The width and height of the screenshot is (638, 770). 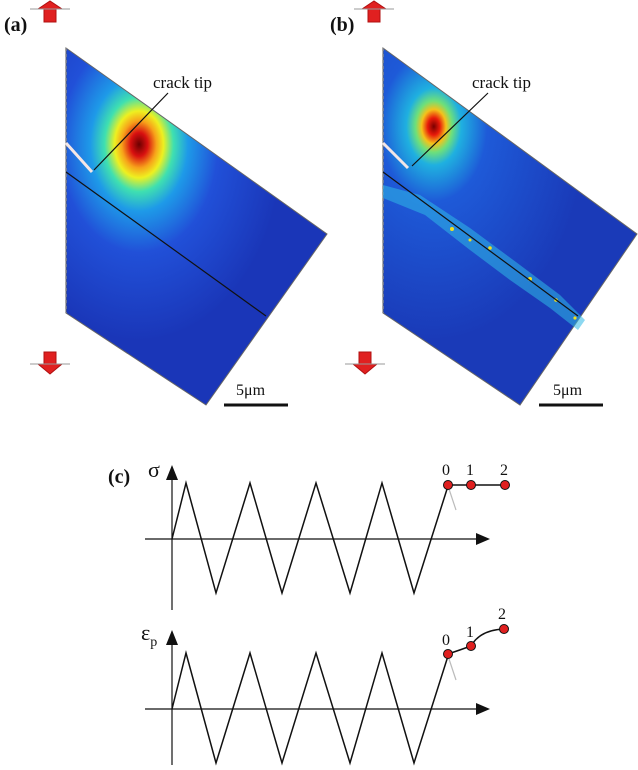 I want to click on epsilon-point-1-label: 1, so click(x=470, y=632).